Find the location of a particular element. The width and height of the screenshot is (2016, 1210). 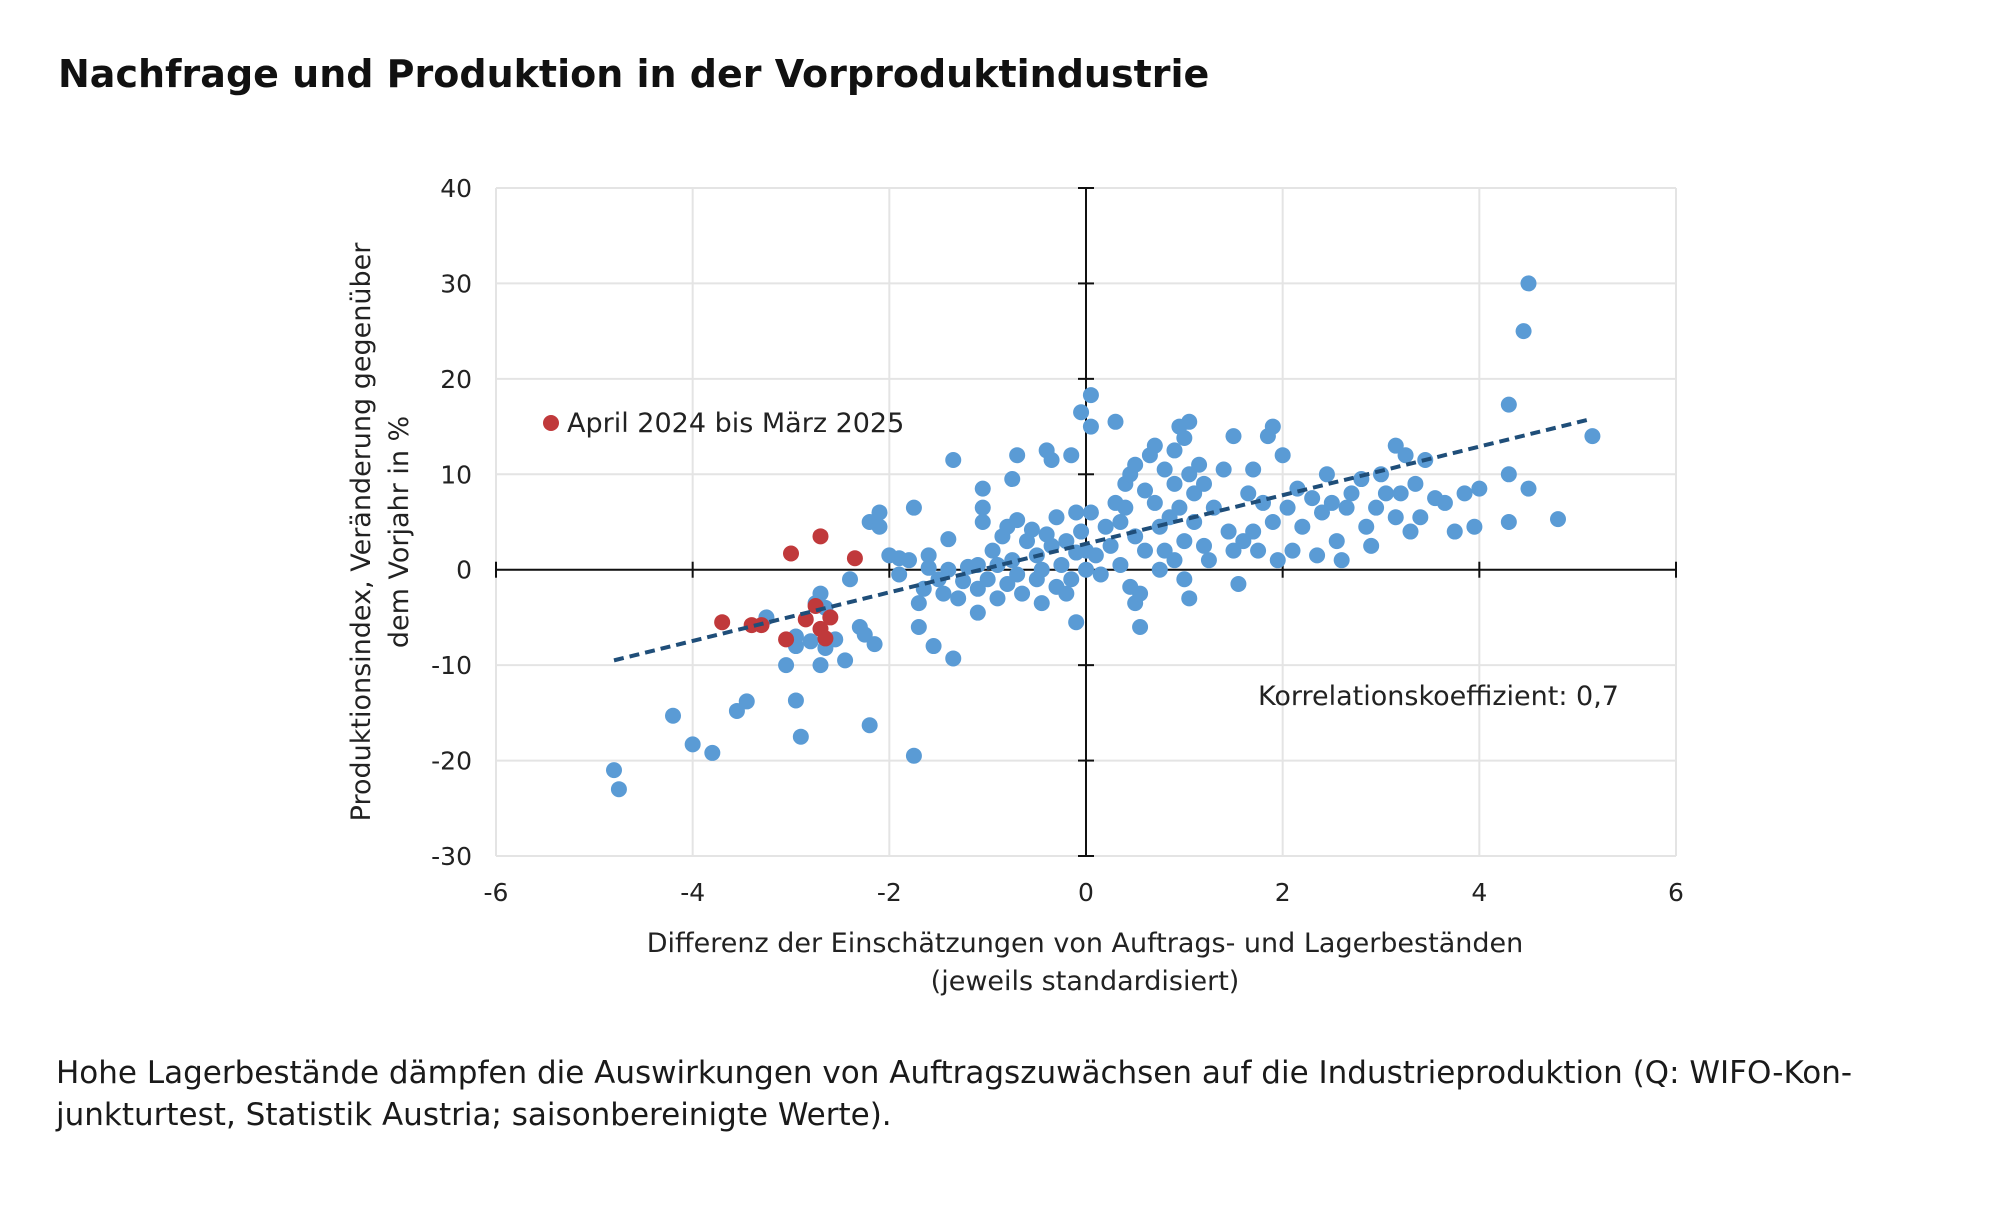

y-tick-label: -10 is located at coordinates (451, 665).